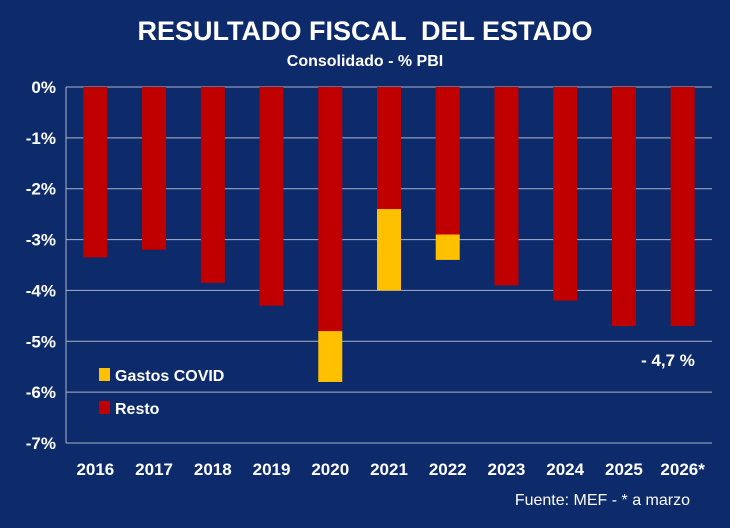 The height and width of the screenshot is (528, 730). What do you see at coordinates (682, 469) in the screenshot?
I see `x-tick-label: 2026*` at bounding box center [682, 469].